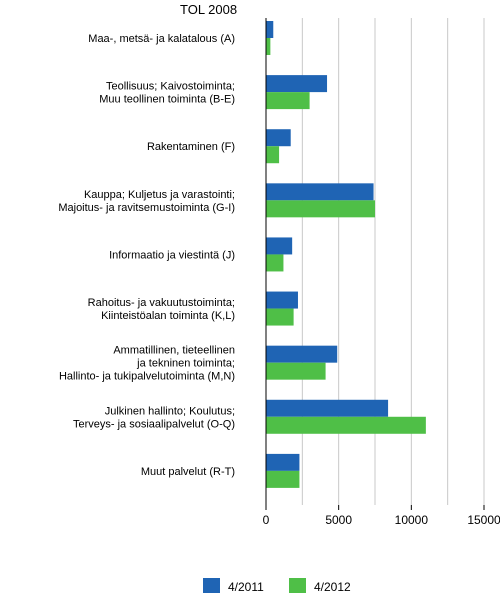  Describe the element at coordinates (146, 208) in the screenshot. I see `category-label: Majoitus- ja ravitsemustoiminta (G-I)` at that location.